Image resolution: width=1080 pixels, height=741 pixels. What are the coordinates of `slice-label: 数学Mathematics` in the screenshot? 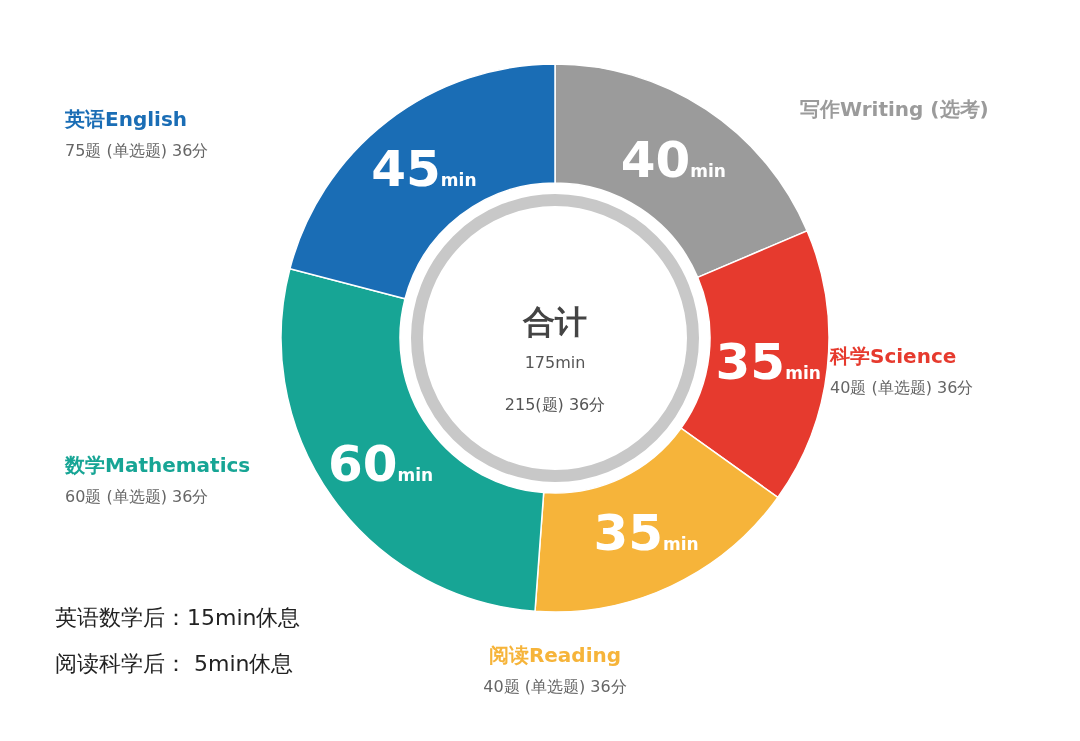 It's located at (157, 464).